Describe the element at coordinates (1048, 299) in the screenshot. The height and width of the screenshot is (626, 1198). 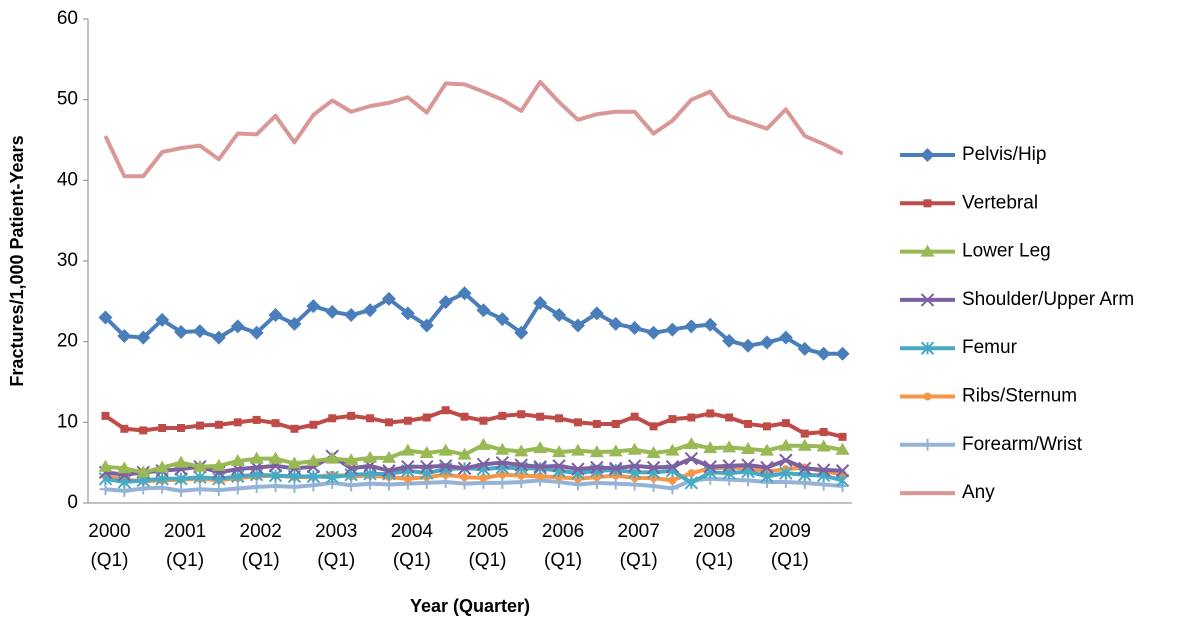
I see `legend-label: Shoulder/Upper Arm` at that location.